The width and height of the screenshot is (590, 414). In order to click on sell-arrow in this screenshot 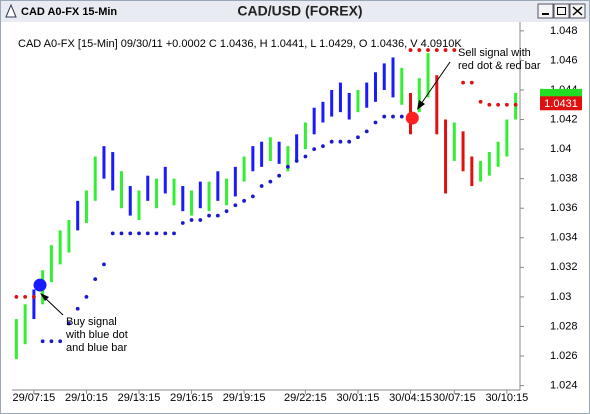, I will do `click(435, 83)`.